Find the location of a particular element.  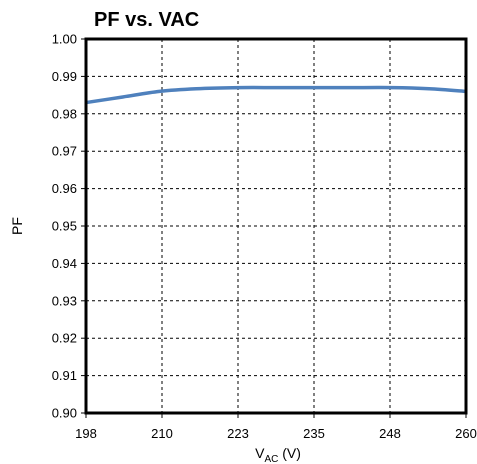

y-tick-label: 1.00 is located at coordinates (64, 39).